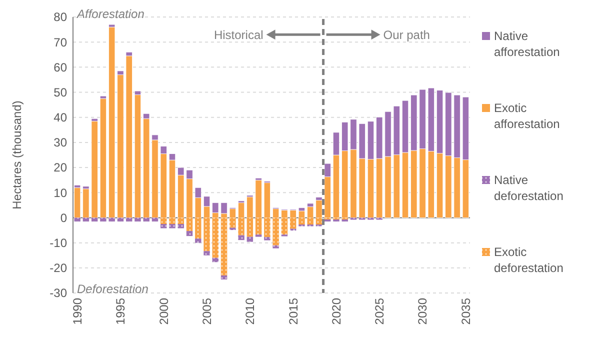  Describe the element at coordinates (527, 116) in the screenshot. I see `legend-label: Exotic afforestation` at that location.